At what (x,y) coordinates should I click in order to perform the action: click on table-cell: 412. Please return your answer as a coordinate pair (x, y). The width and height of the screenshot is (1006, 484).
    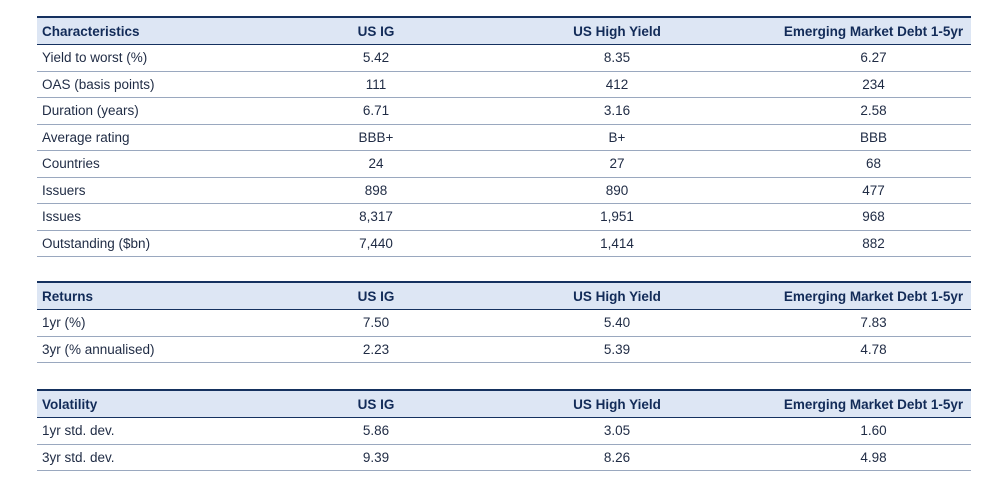
    Looking at the image, I should click on (617, 84).